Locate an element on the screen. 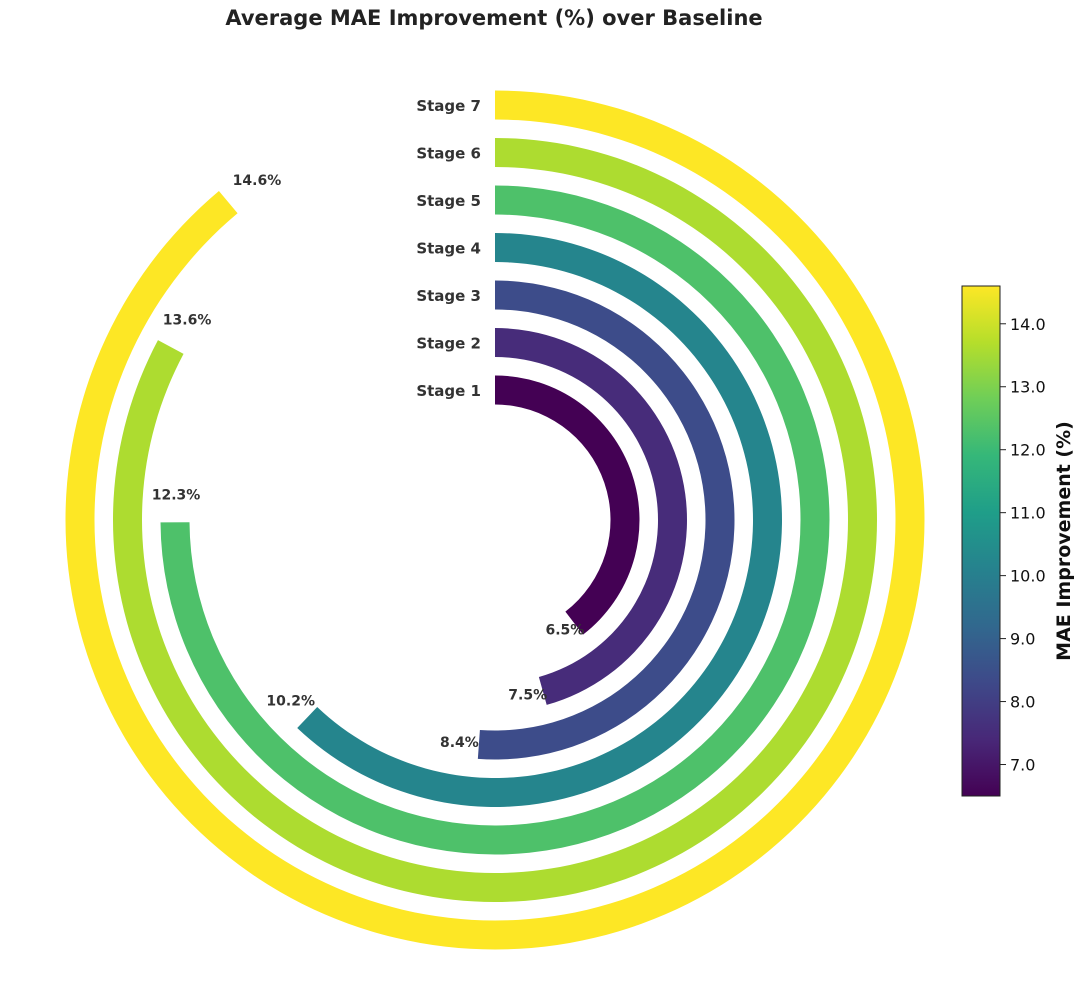  value-label-stage-6: 13.6% is located at coordinates (187, 320).